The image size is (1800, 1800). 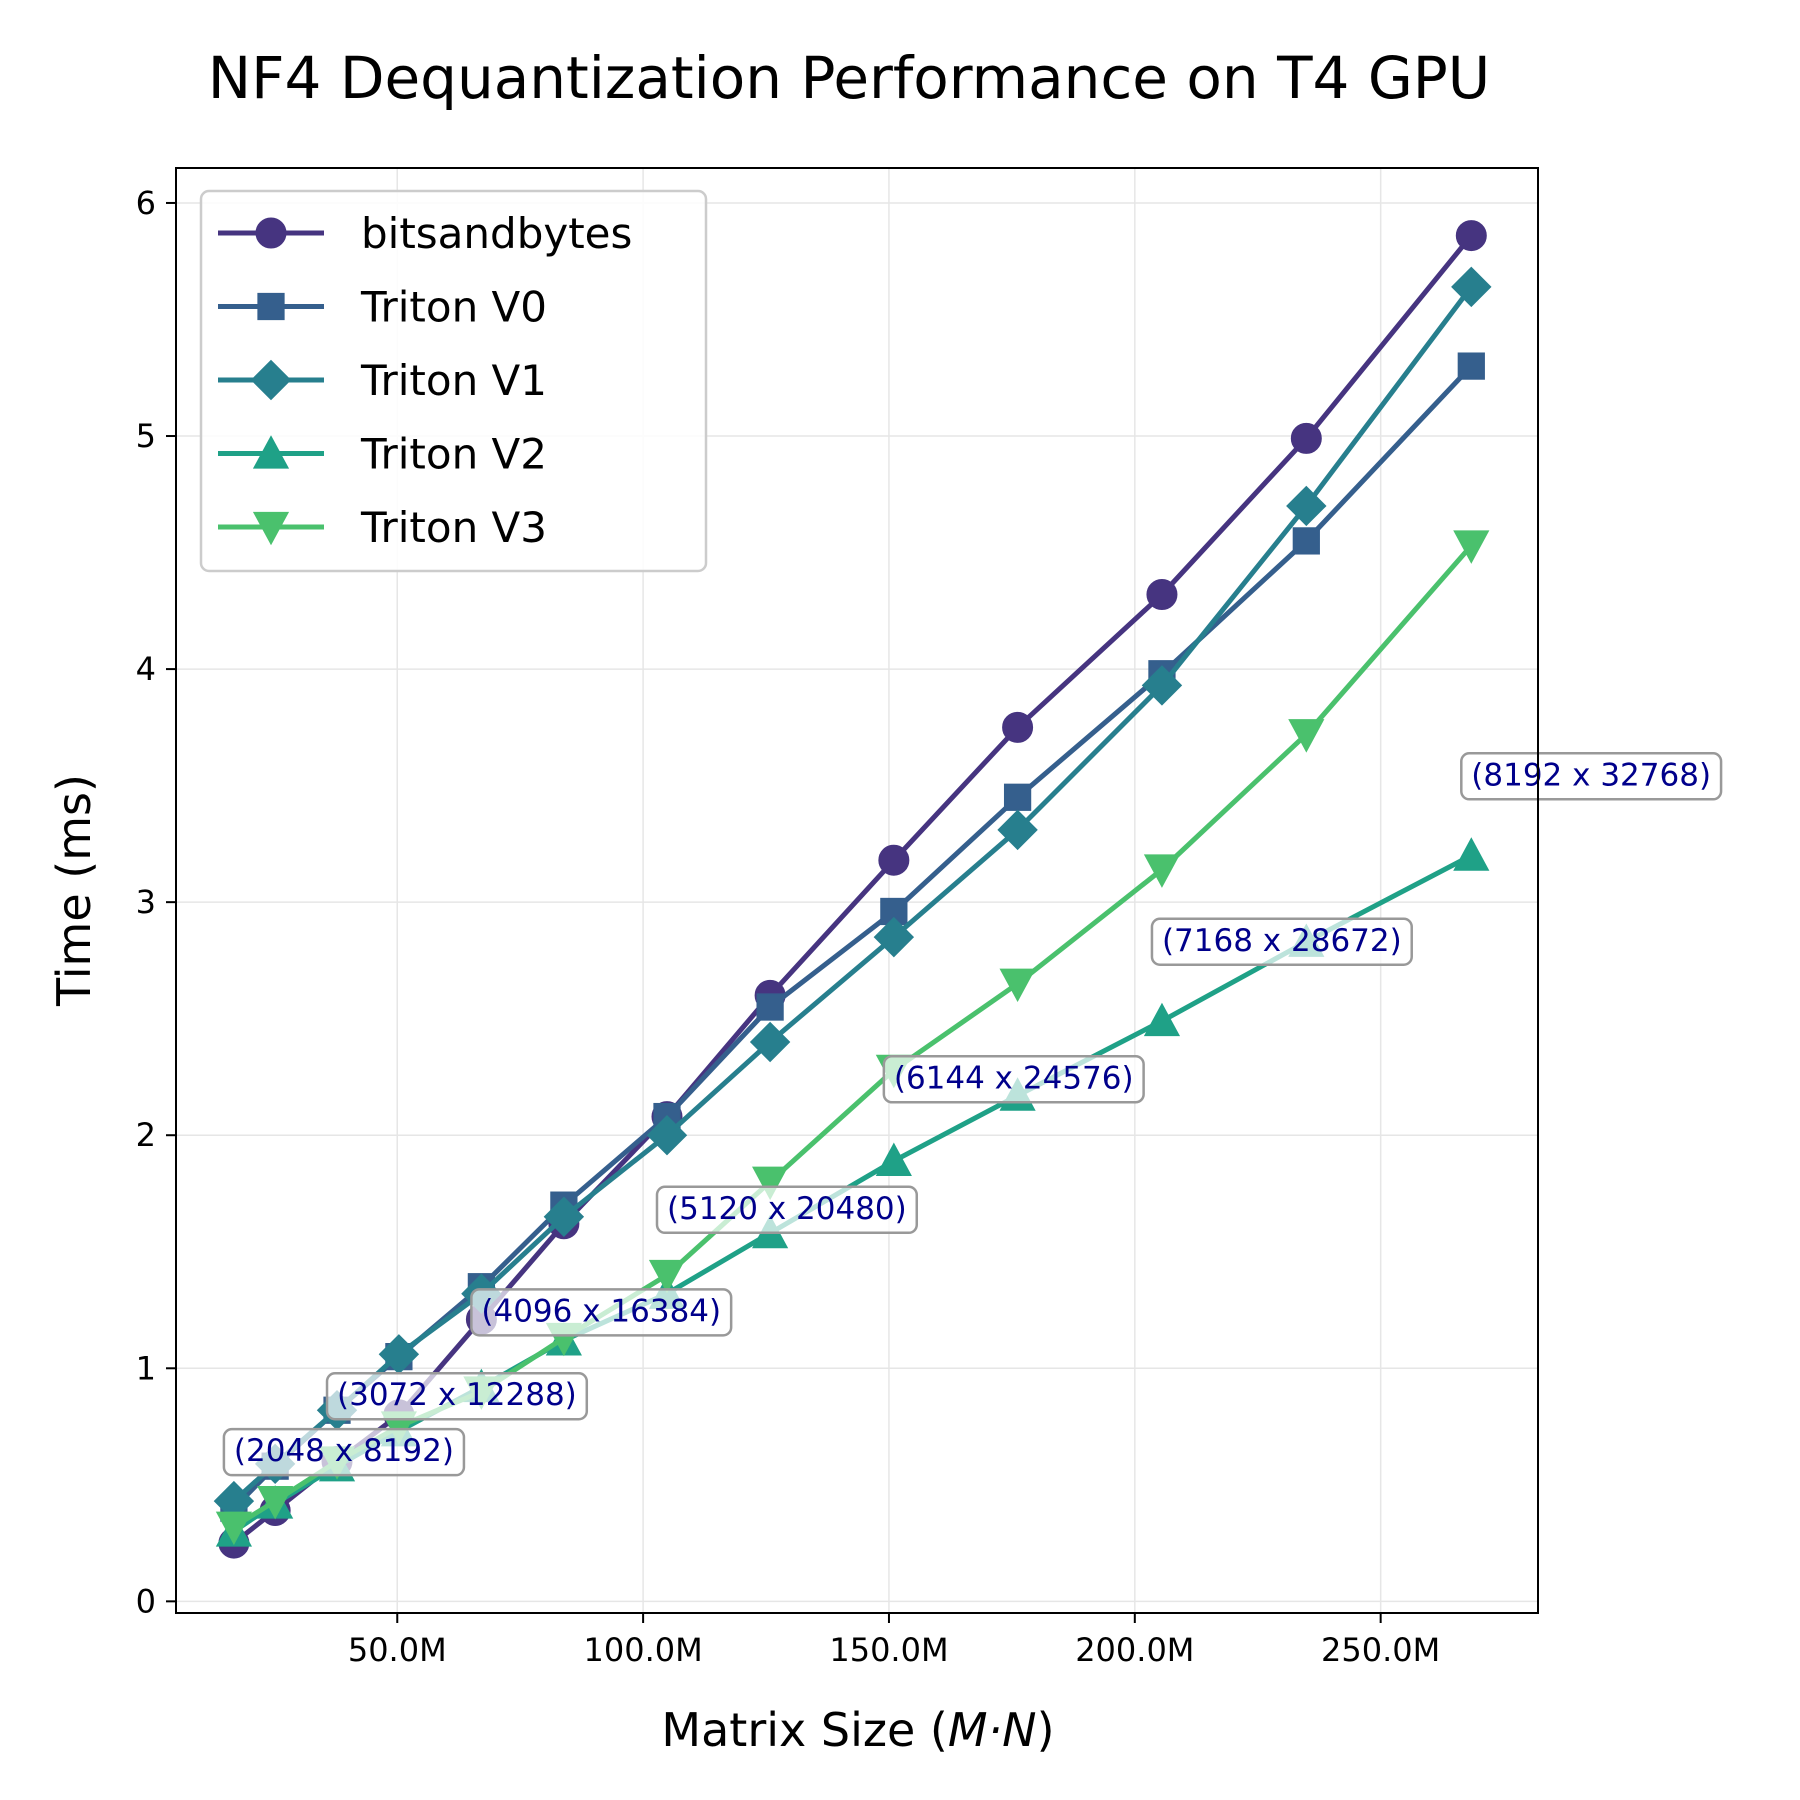 I want to click on legend-item: Triton V3, so click(x=382, y=527).